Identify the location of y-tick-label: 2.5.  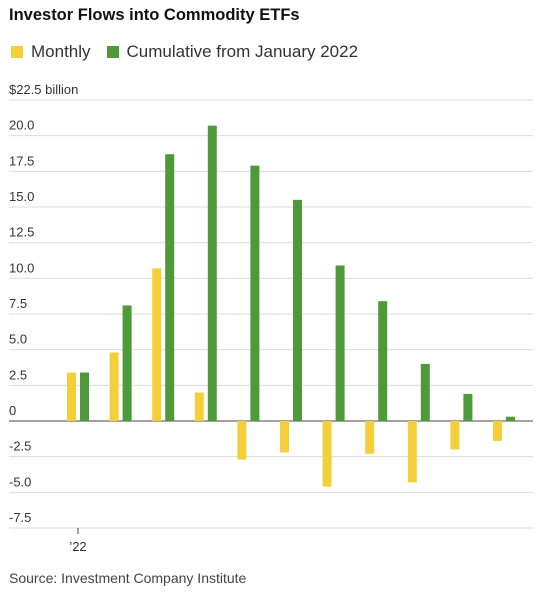
(18, 374).